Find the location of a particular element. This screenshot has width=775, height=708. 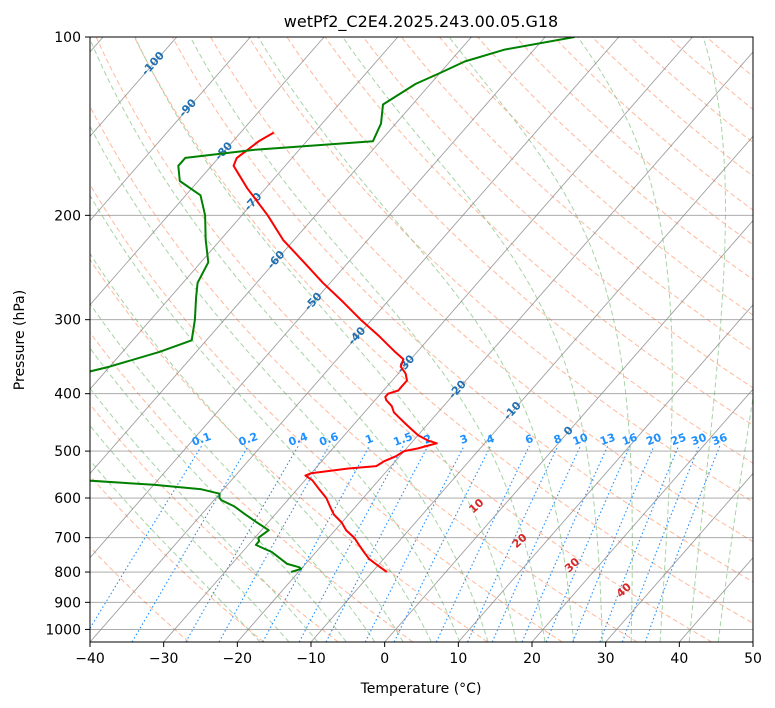

x-tick-label: −40 is located at coordinates (90, 659).